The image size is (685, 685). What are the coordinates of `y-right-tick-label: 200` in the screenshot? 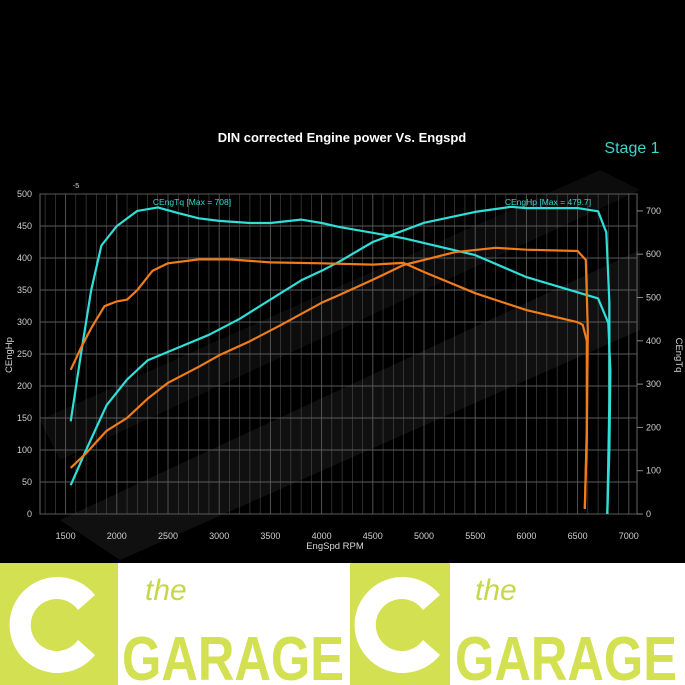 It's located at (653, 427).